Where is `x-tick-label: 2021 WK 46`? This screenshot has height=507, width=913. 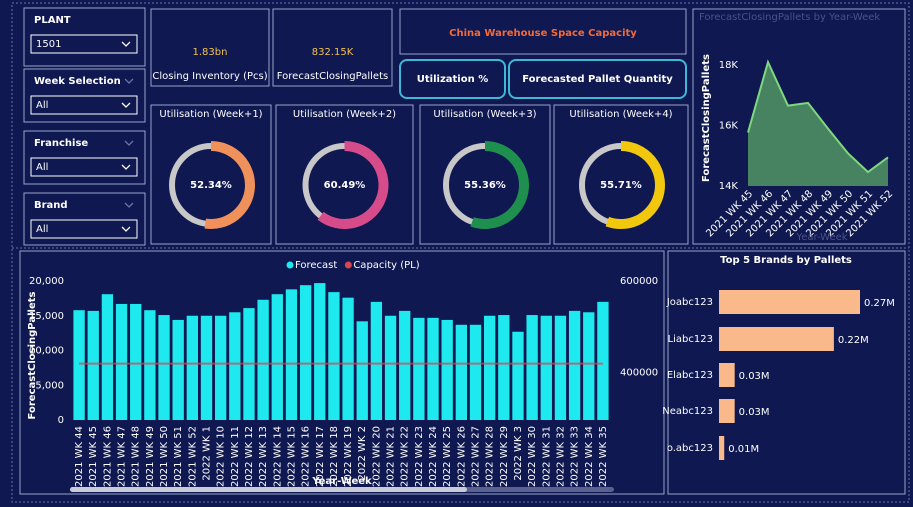
x-tick-label: 2021 WK 46 is located at coordinates (107, 456).